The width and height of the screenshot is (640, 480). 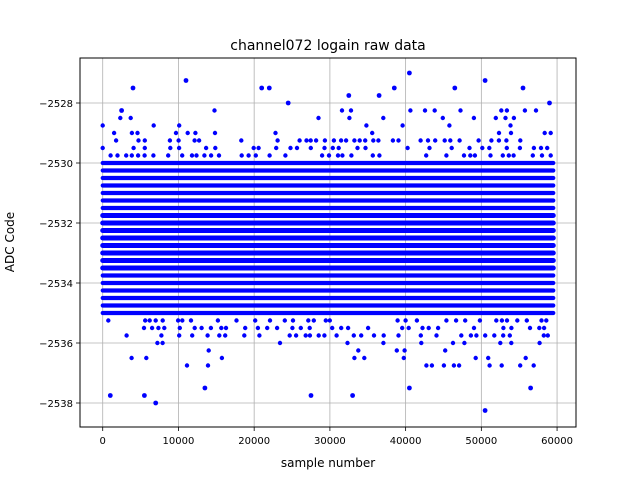 I want to click on x-axis-label: sample number, so click(x=328, y=463).